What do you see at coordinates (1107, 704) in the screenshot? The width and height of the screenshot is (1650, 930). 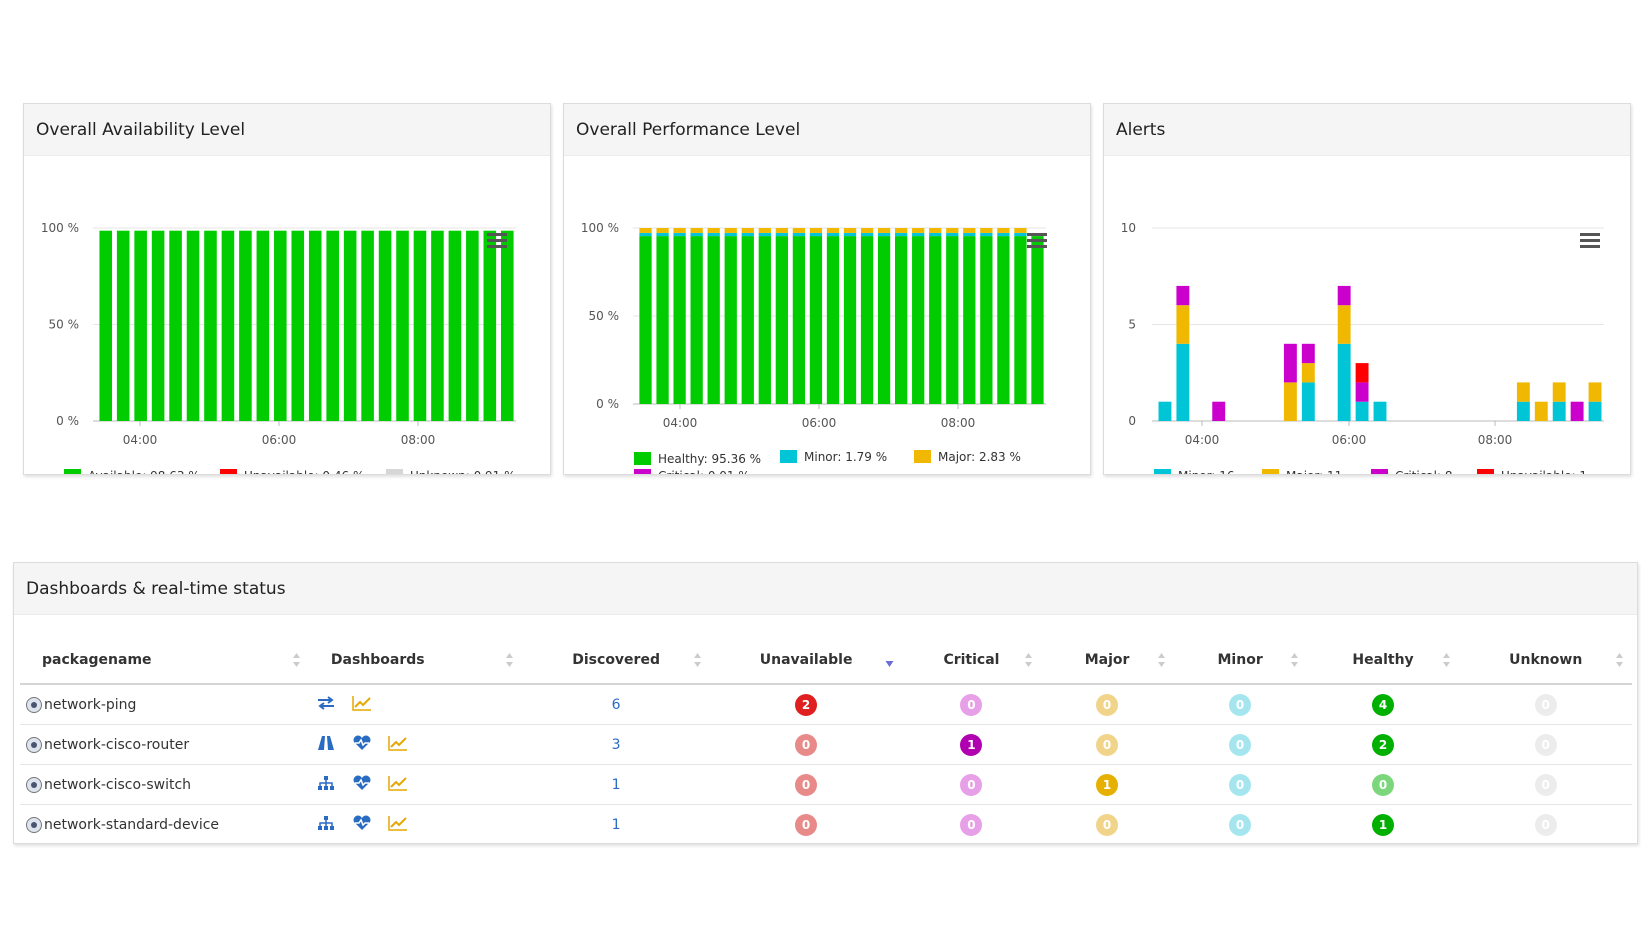 I see `major-count-badge: 0` at bounding box center [1107, 704].